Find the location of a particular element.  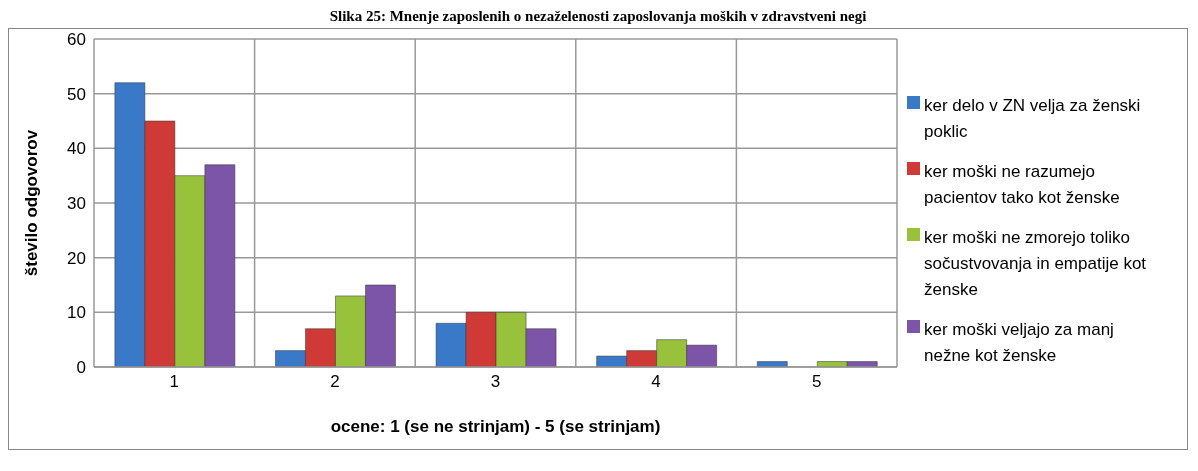

y-tick-label: 40 is located at coordinates (76, 149).